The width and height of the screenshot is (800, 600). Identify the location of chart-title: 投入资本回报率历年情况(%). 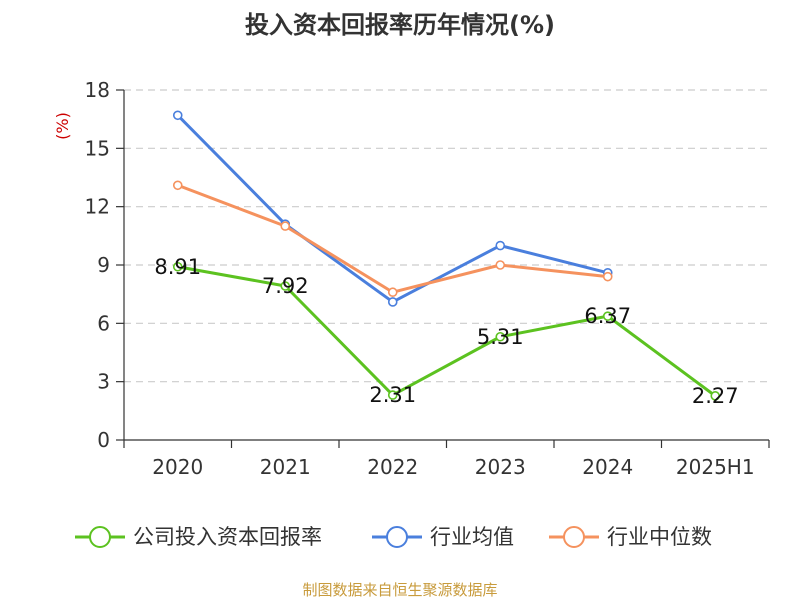
(400, 25).